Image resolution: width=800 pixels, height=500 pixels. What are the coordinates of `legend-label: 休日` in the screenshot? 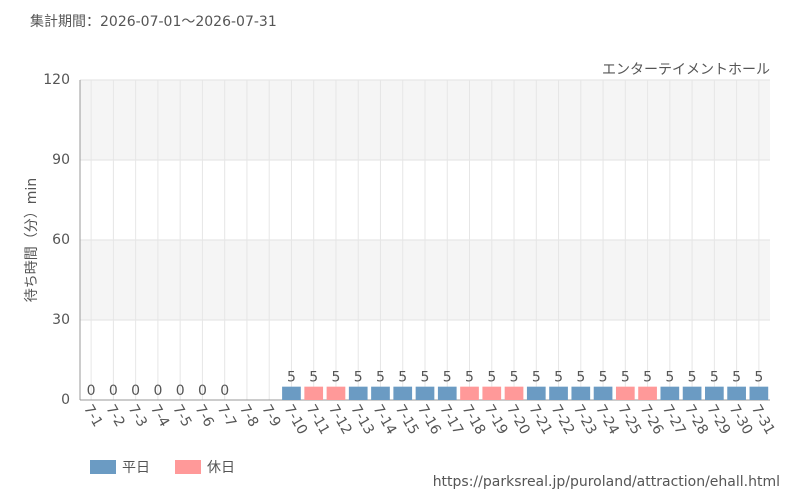 It's located at (221, 468).